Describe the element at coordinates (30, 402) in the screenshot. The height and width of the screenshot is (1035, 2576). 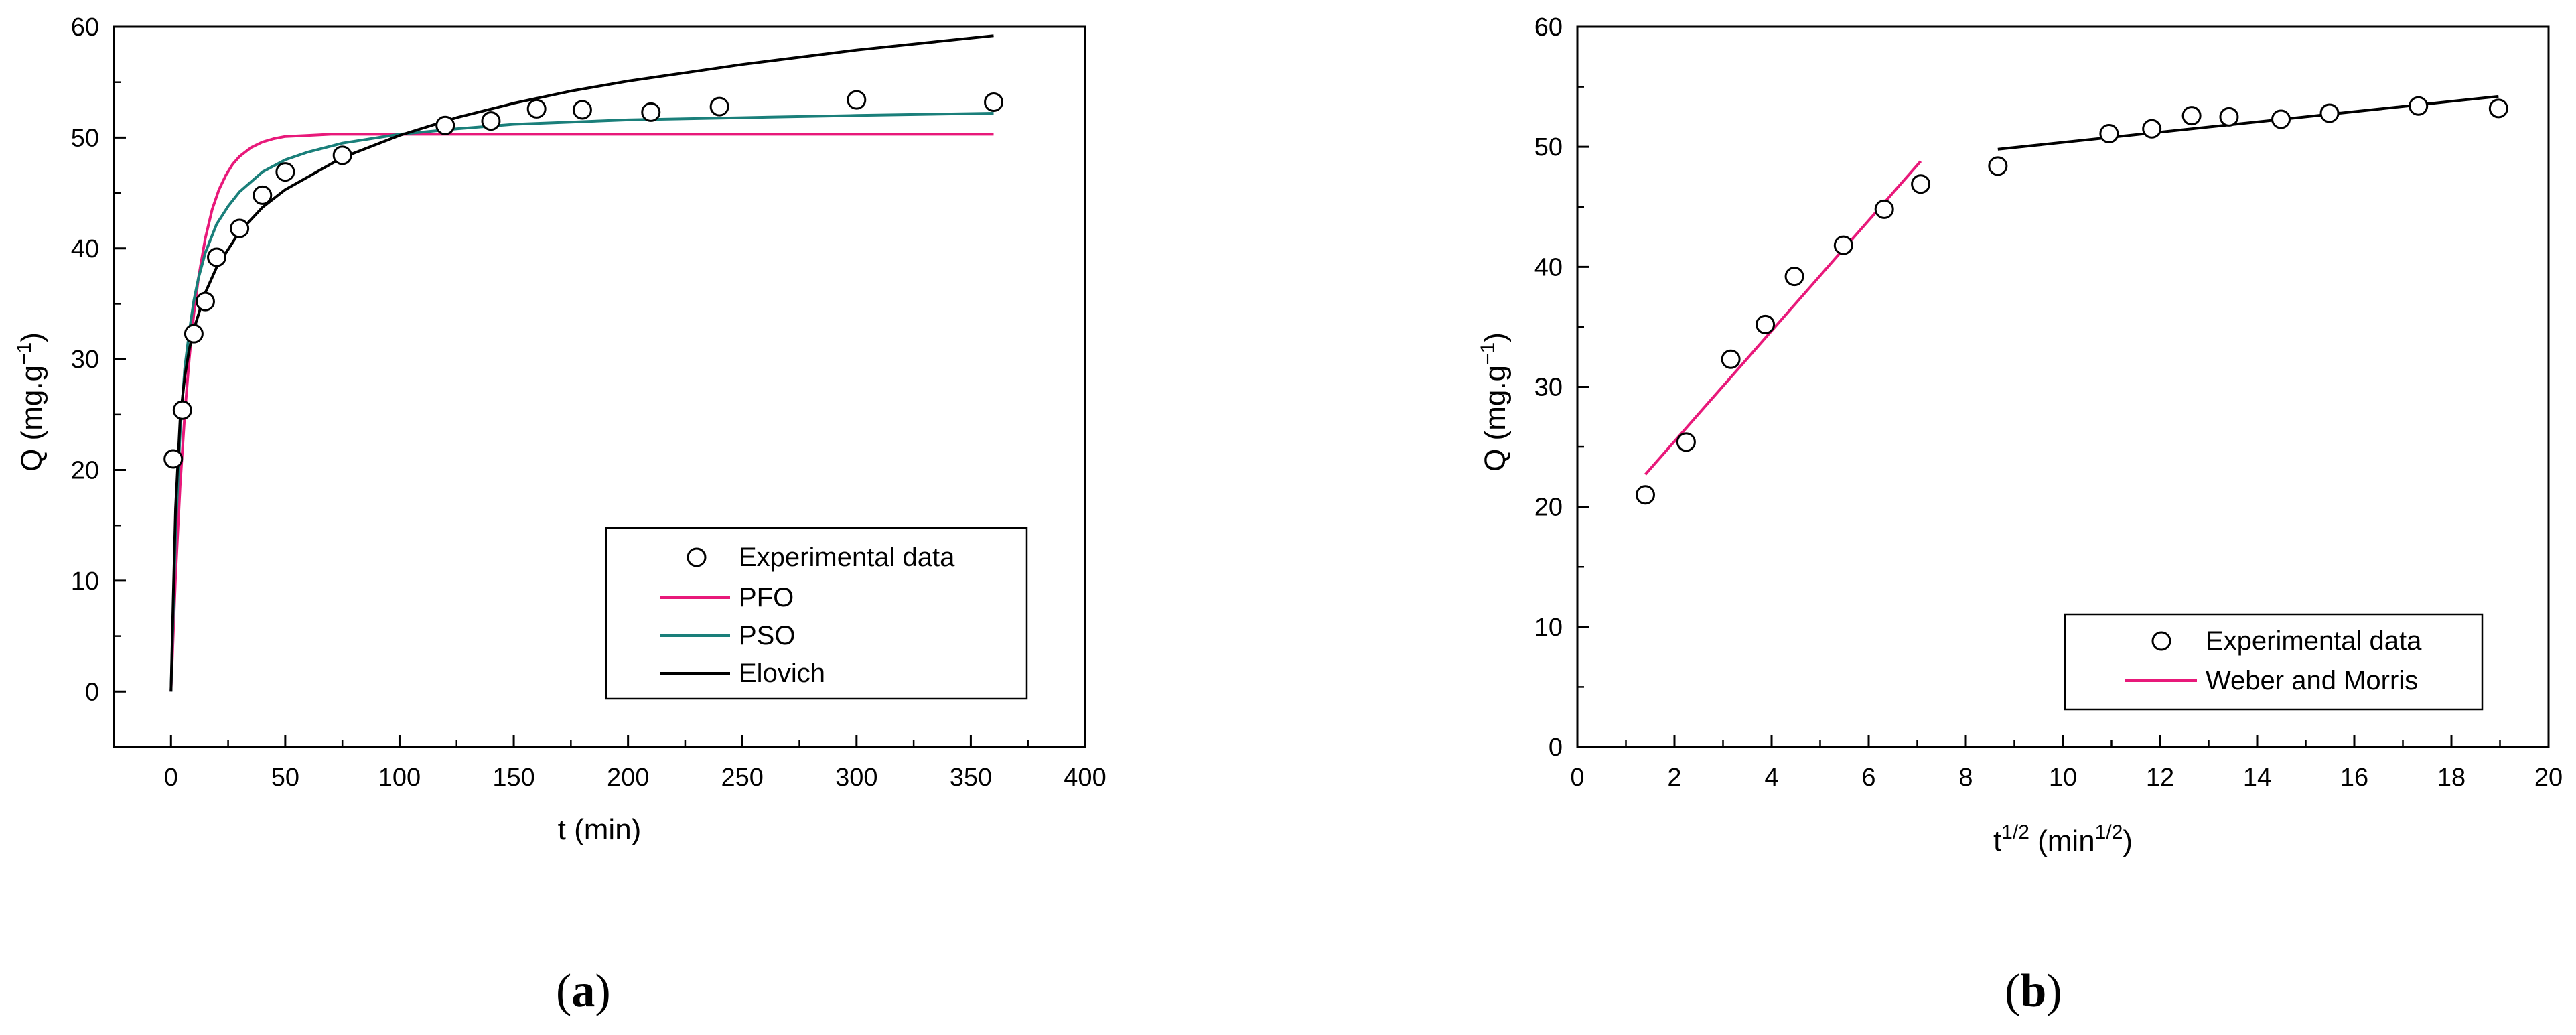
I see `chart-a-y-axis-title: Q (mg.g−1)` at that location.